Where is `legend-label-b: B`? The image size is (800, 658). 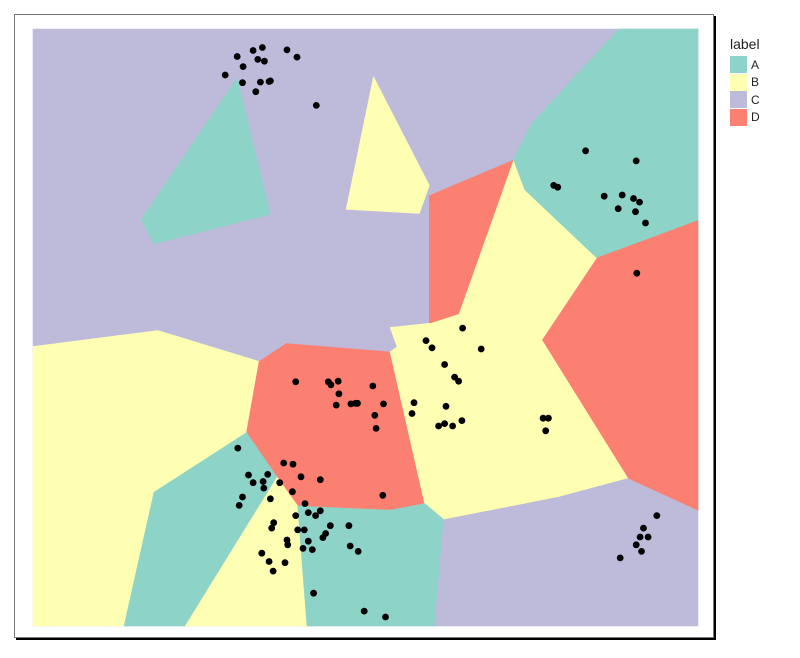 legend-label-b: B is located at coordinates (755, 82).